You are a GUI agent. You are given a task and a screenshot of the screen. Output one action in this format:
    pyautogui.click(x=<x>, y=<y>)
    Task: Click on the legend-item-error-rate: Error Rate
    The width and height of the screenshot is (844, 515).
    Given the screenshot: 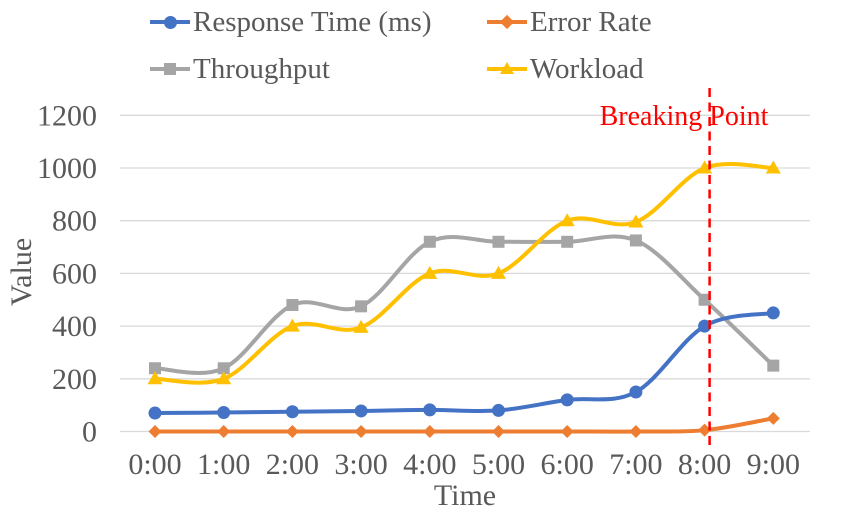 What is the action you would take?
    pyautogui.click(x=569, y=22)
    